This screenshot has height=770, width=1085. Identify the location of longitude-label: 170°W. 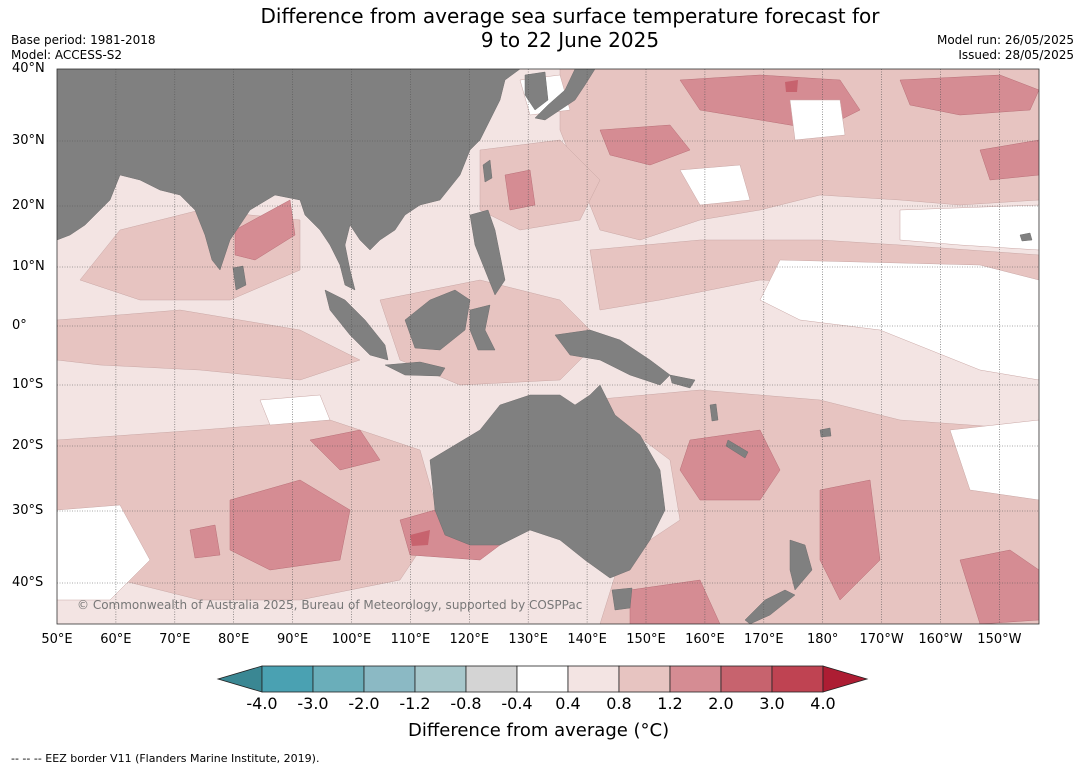
(881, 639).